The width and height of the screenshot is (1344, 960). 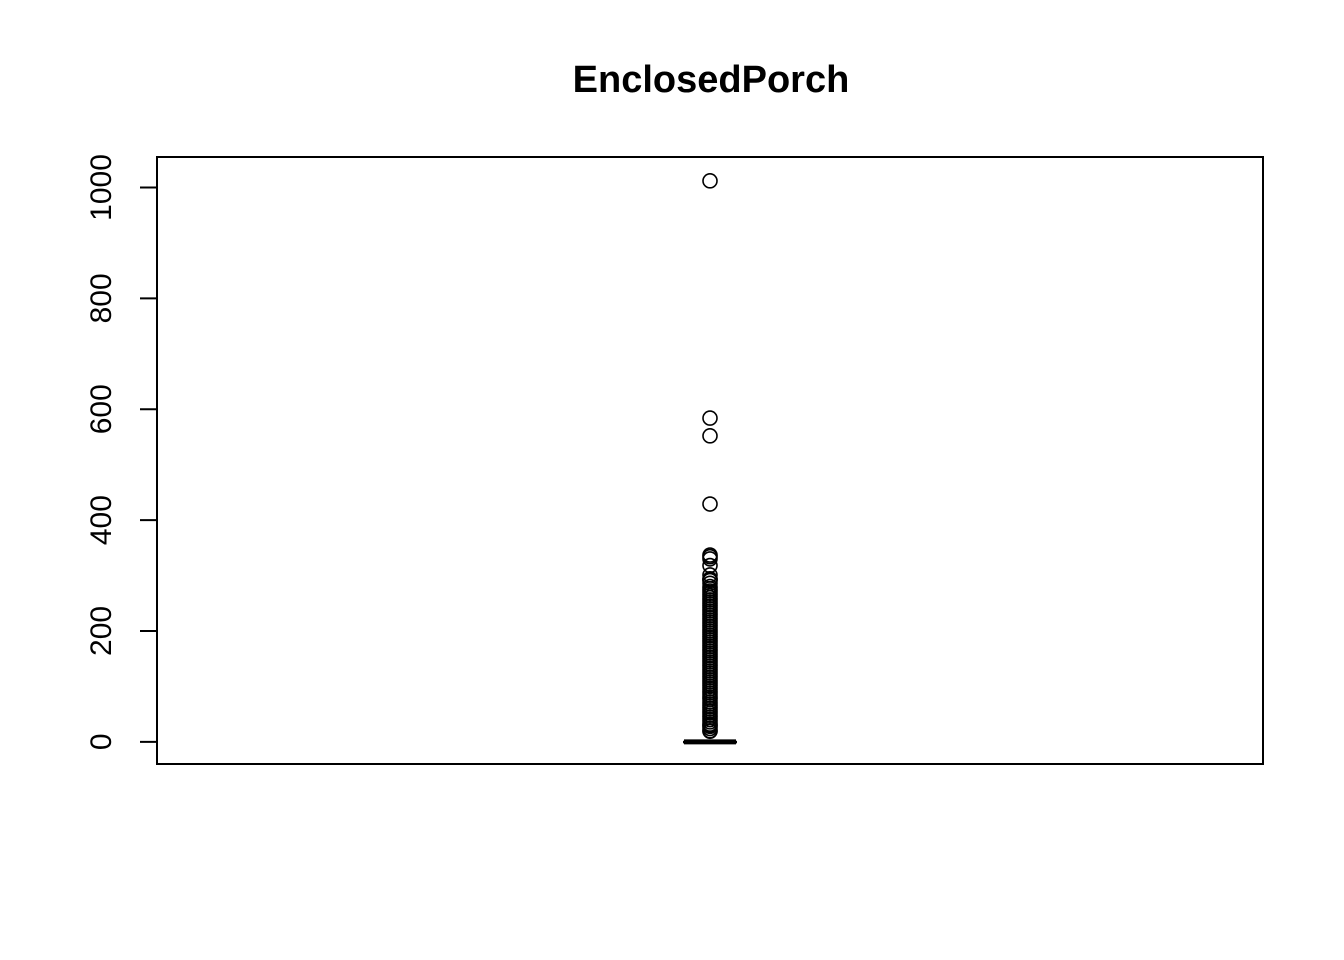 What do you see at coordinates (101, 409) in the screenshot?
I see `y-tick-label: 600` at bounding box center [101, 409].